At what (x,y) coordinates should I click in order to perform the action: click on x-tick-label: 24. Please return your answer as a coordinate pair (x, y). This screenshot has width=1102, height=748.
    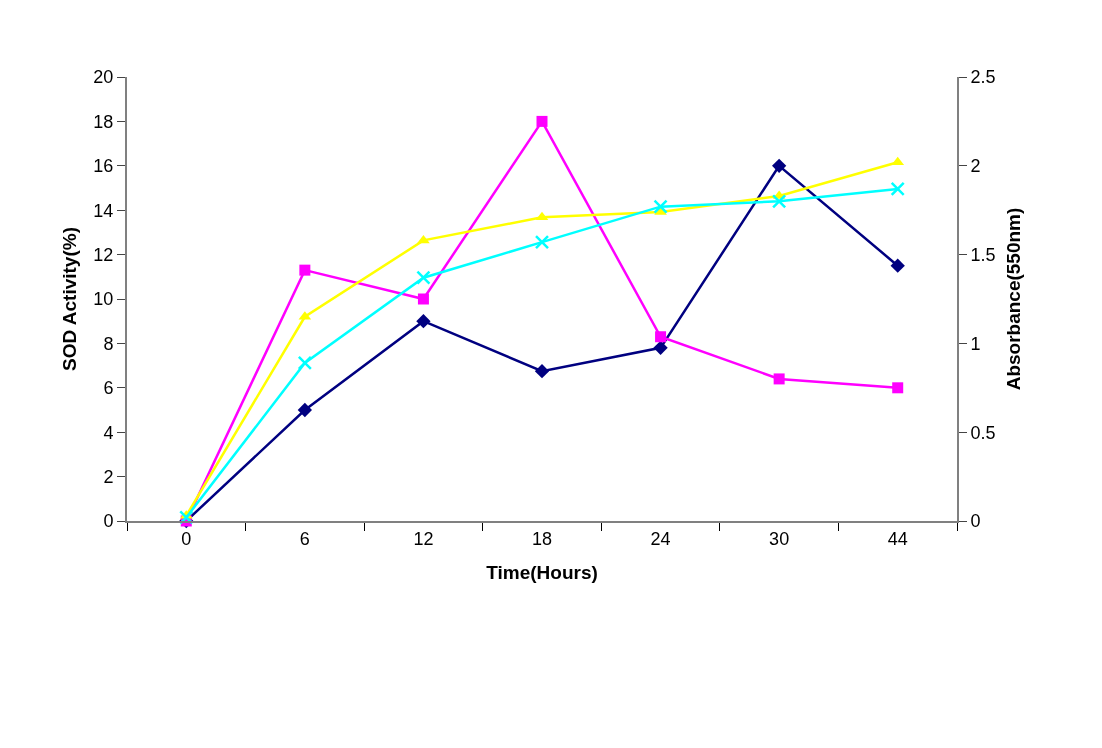
    Looking at the image, I should click on (660, 538).